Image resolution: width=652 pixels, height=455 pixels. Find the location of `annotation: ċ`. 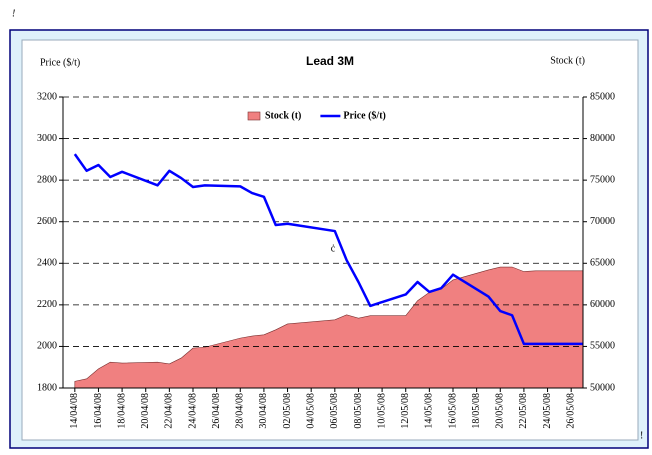

annotation: ċ is located at coordinates (333, 248).